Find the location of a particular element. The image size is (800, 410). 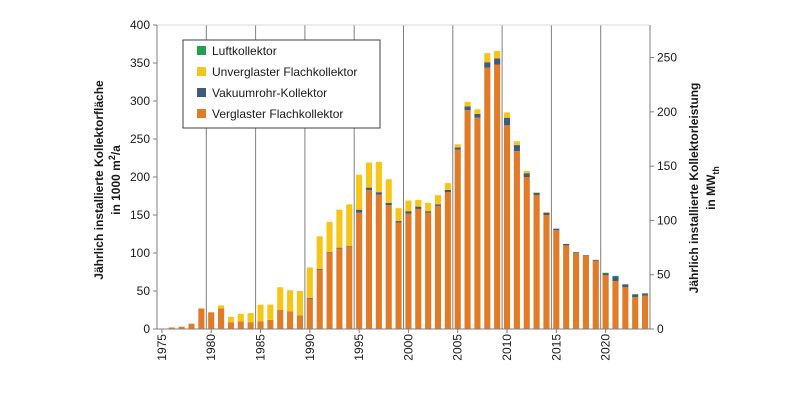

bar-verglaster-flachkollektor-1982 is located at coordinates (230, 325).